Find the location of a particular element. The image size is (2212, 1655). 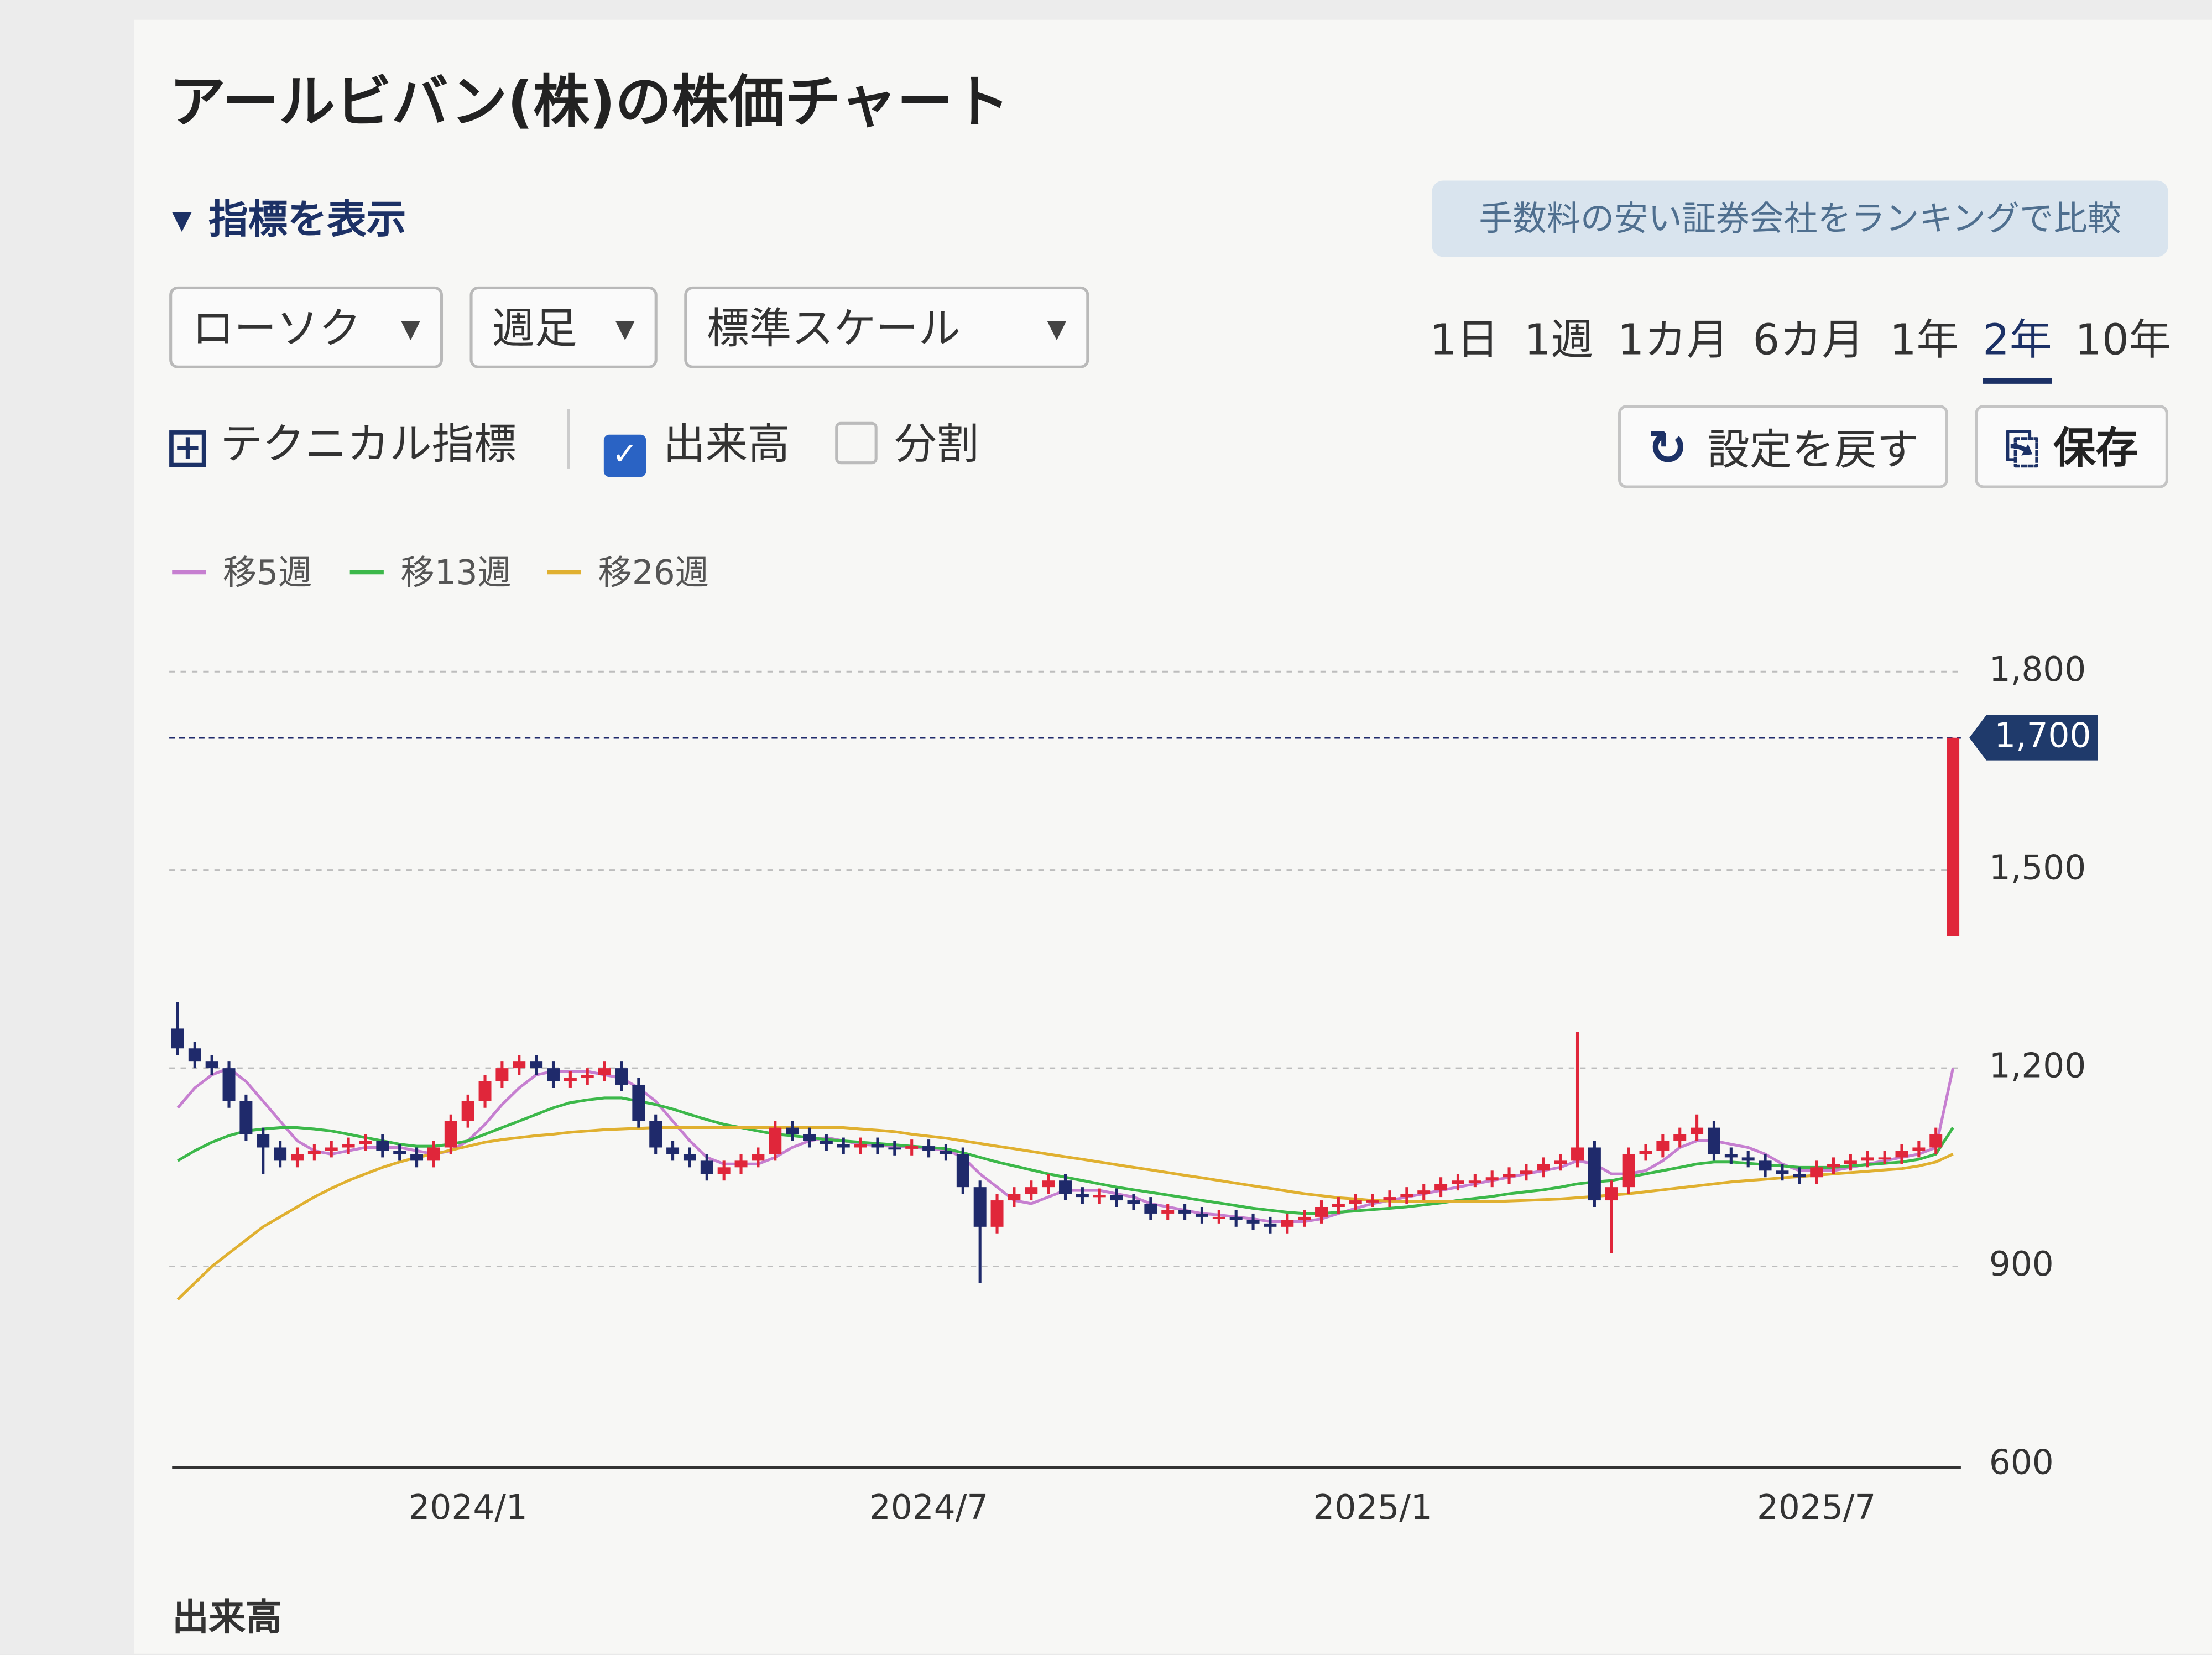

technical-button: + テクニカル指標 is located at coordinates (343, 440).